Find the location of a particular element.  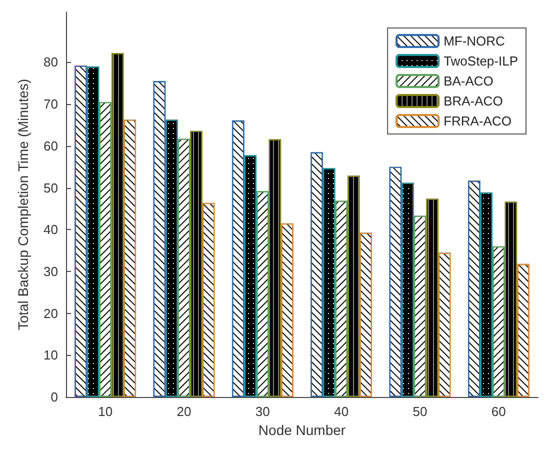

legend-label: FRRA-ACO is located at coordinates (478, 121).